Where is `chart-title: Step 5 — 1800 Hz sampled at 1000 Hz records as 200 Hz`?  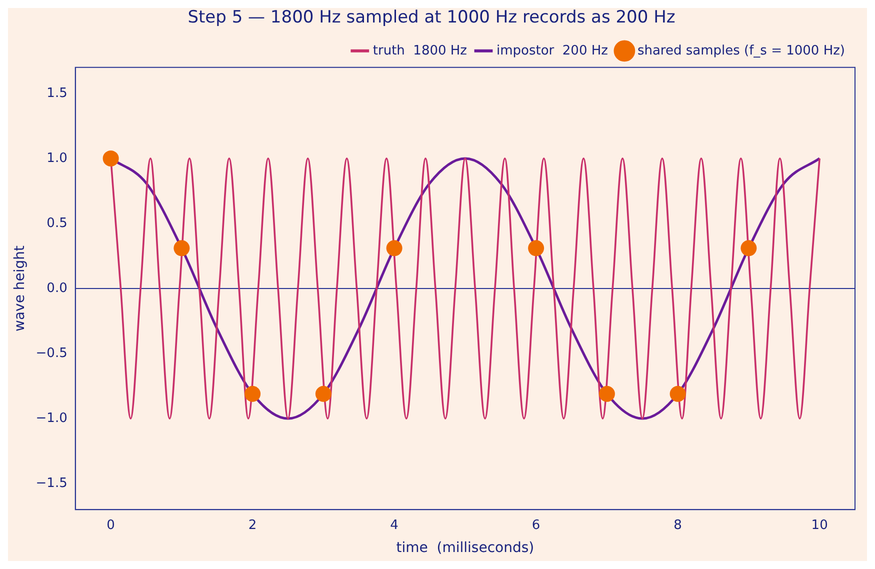
chart-title: Step 5 — 1800 Hz sampled at 1000 Hz records as 200 Hz is located at coordinates (432, 18).